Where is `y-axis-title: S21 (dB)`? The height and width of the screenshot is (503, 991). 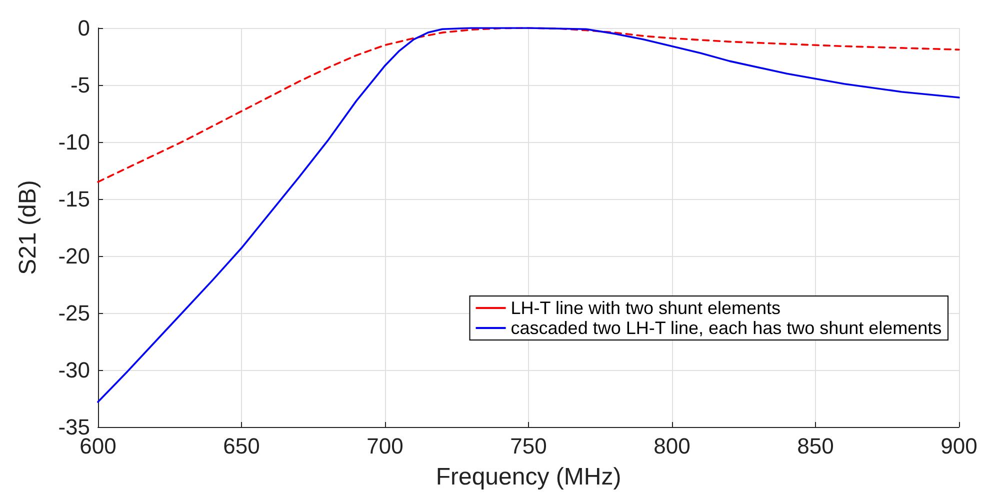 y-axis-title: S21 (dB) is located at coordinates (28, 227).